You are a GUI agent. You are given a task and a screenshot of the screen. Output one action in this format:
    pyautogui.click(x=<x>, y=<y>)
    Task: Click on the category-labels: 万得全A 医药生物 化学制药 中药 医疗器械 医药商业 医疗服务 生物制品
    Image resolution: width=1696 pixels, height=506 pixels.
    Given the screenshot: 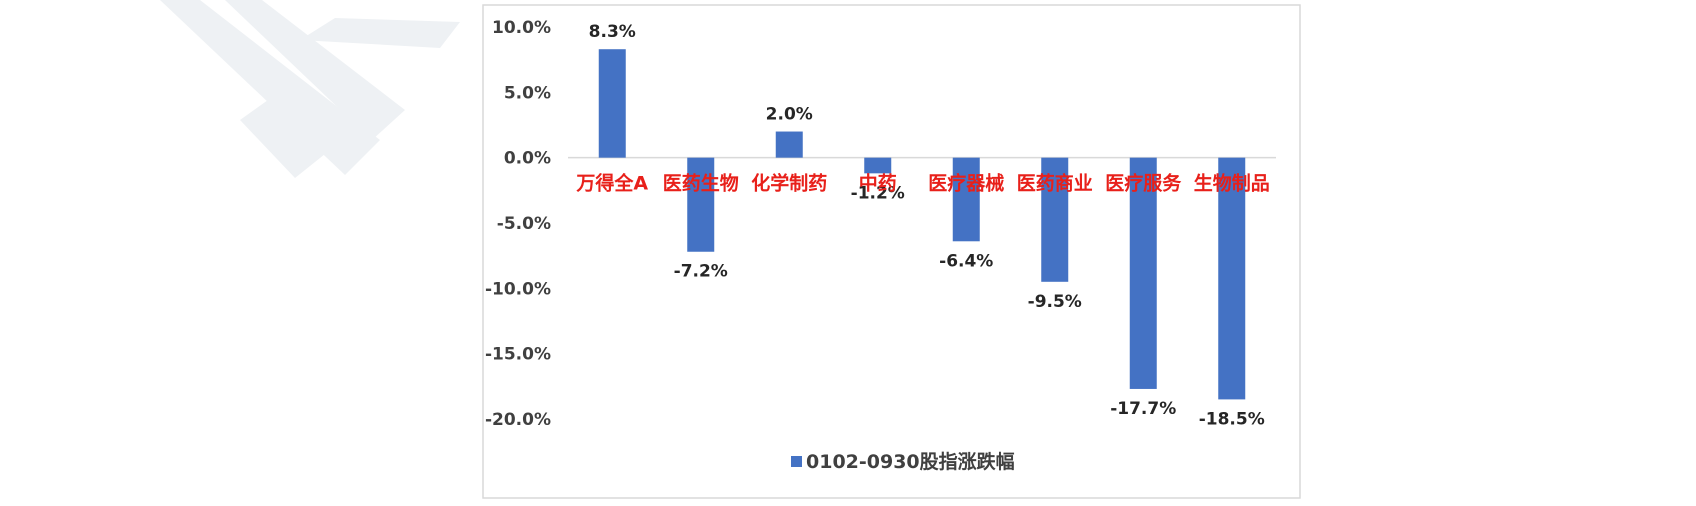 What is the action you would take?
    pyautogui.click(x=922, y=183)
    